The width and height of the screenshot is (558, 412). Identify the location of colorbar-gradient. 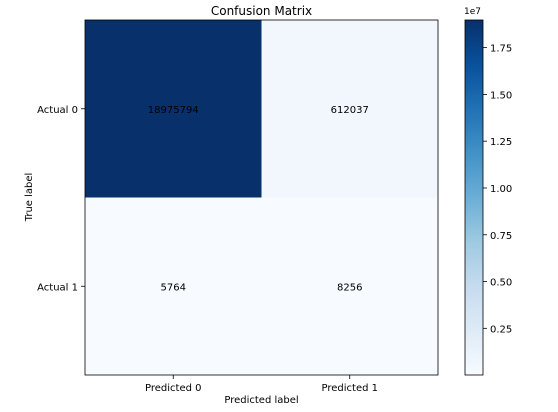
(474, 197).